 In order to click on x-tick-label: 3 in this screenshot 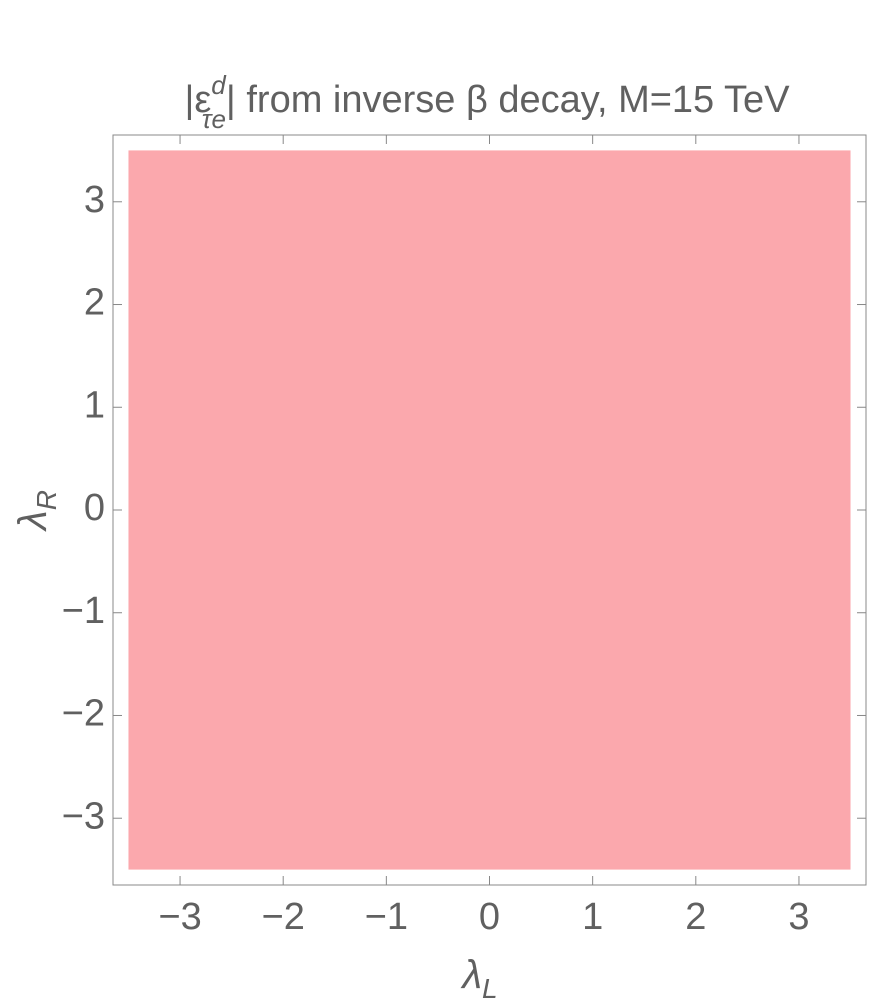, I will do `click(798, 917)`.